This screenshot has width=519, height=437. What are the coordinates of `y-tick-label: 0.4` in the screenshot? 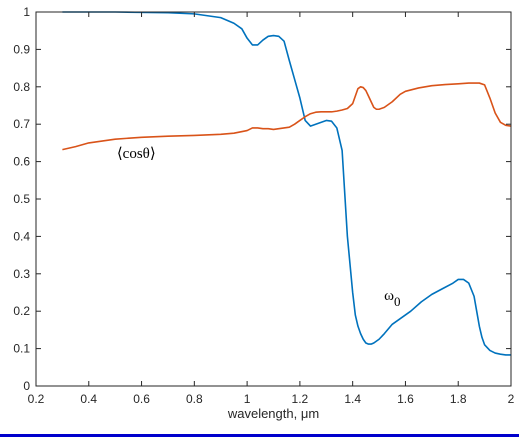 It's located at (21, 236).